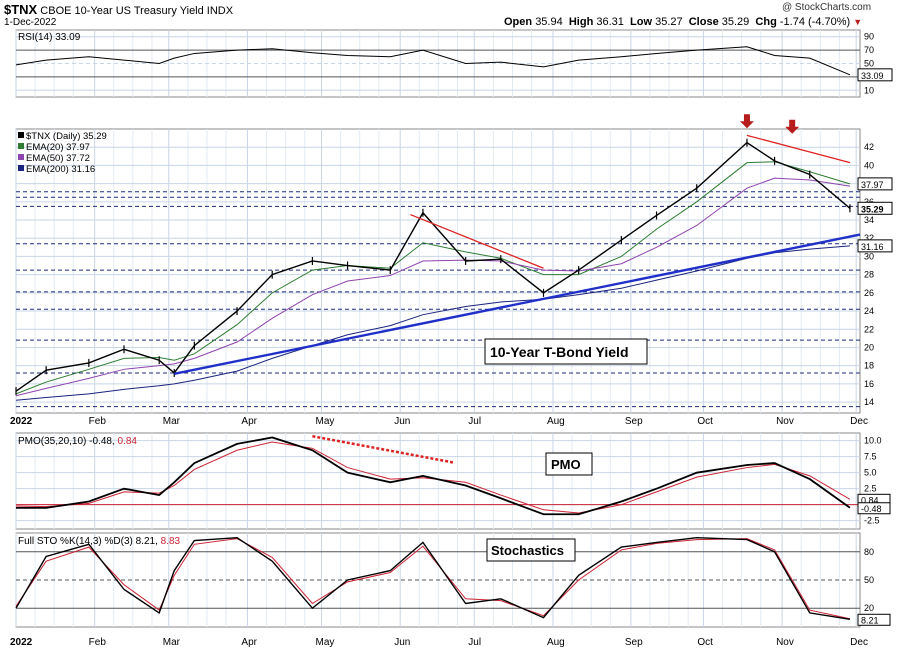 The image size is (900, 650). What do you see at coordinates (869, 580) in the screenshot?
I see `sto-tick-label: 50` at bounding box center [869, 580].